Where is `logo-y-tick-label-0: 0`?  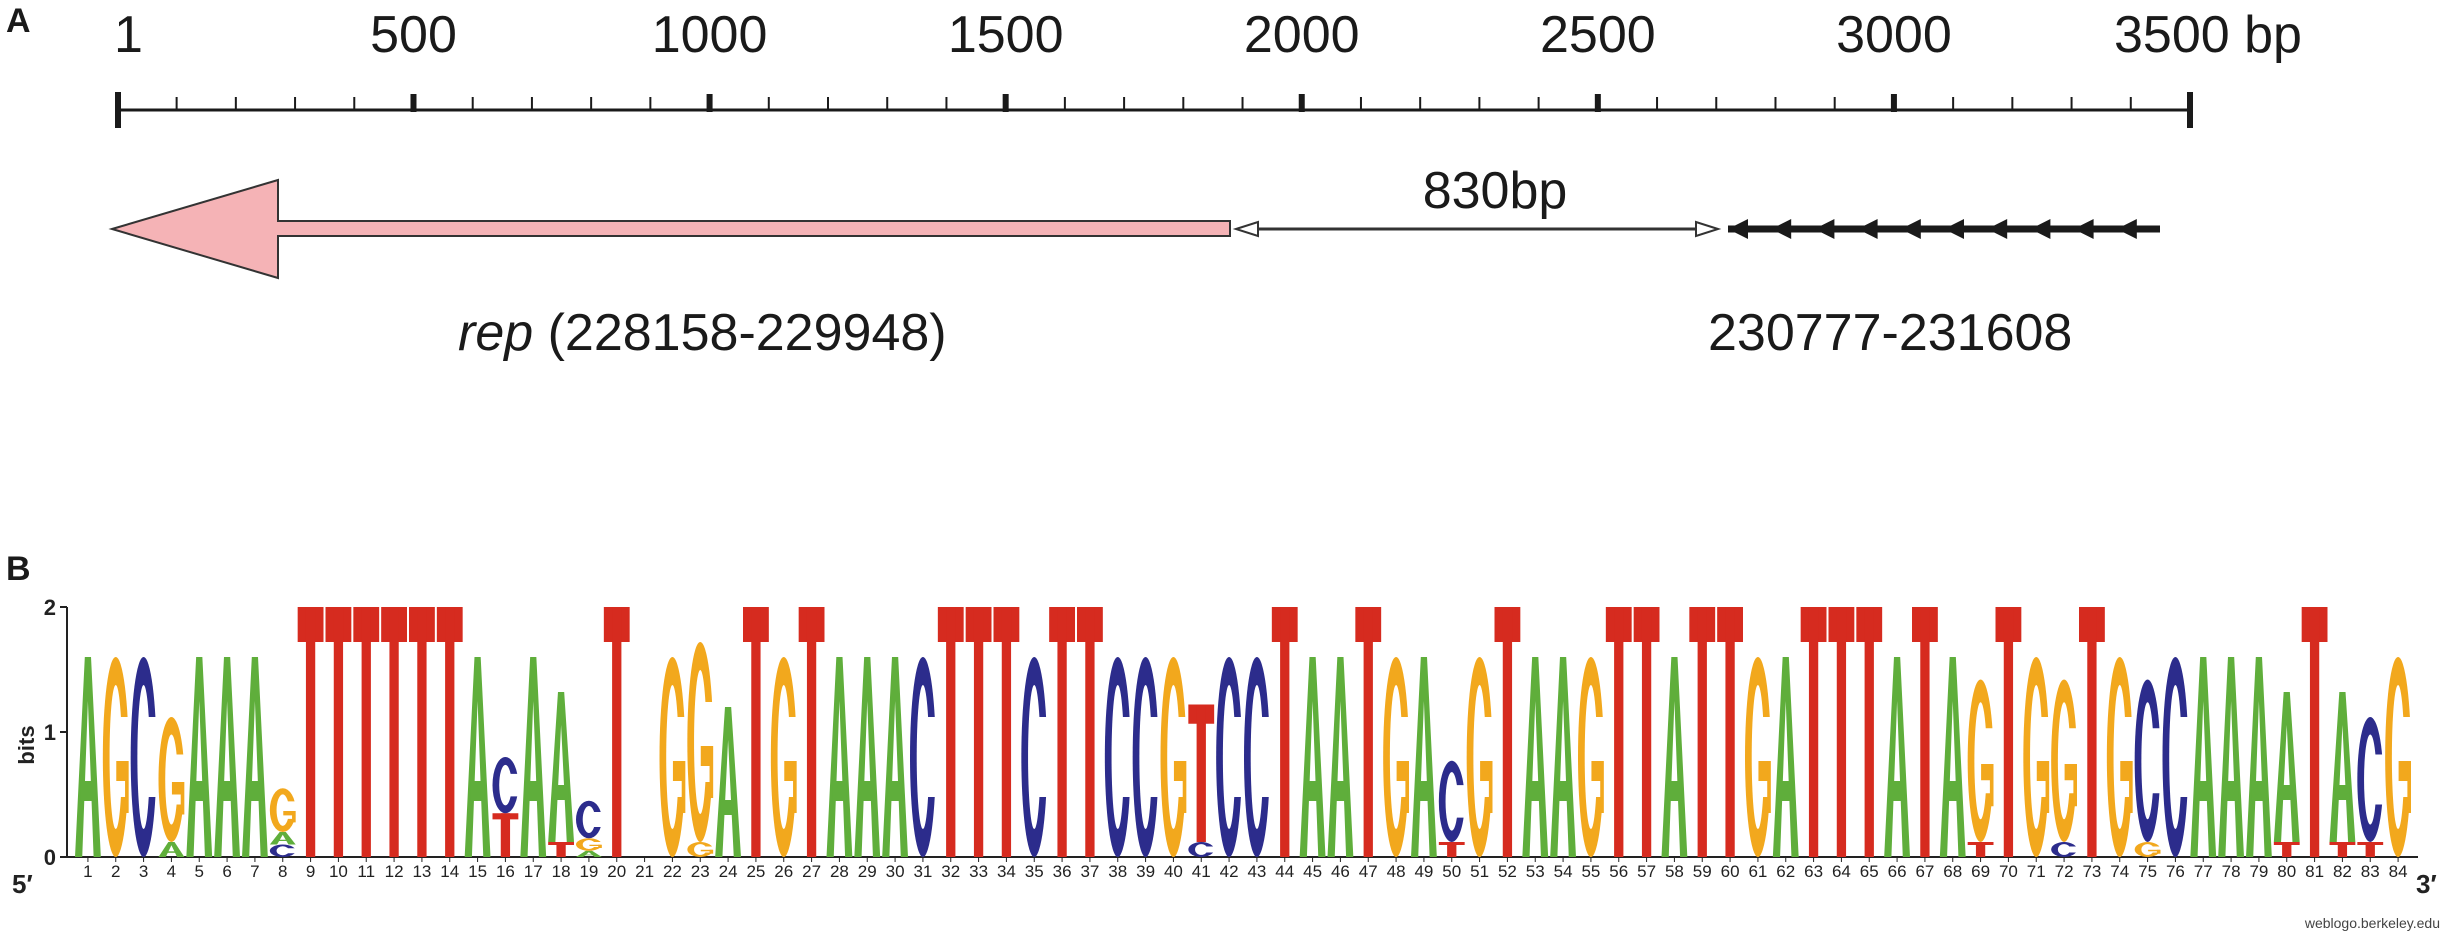
logo-y-tick-label-0: 0 is located at coordinates (50, 857).